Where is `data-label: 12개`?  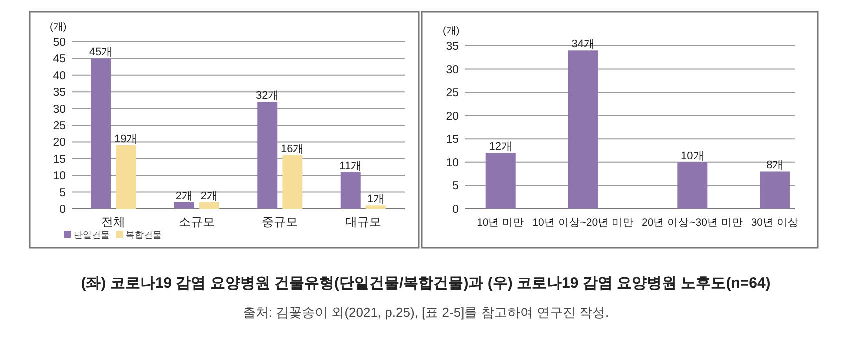
data-label: 12개 is located at coordinates (500, 147).